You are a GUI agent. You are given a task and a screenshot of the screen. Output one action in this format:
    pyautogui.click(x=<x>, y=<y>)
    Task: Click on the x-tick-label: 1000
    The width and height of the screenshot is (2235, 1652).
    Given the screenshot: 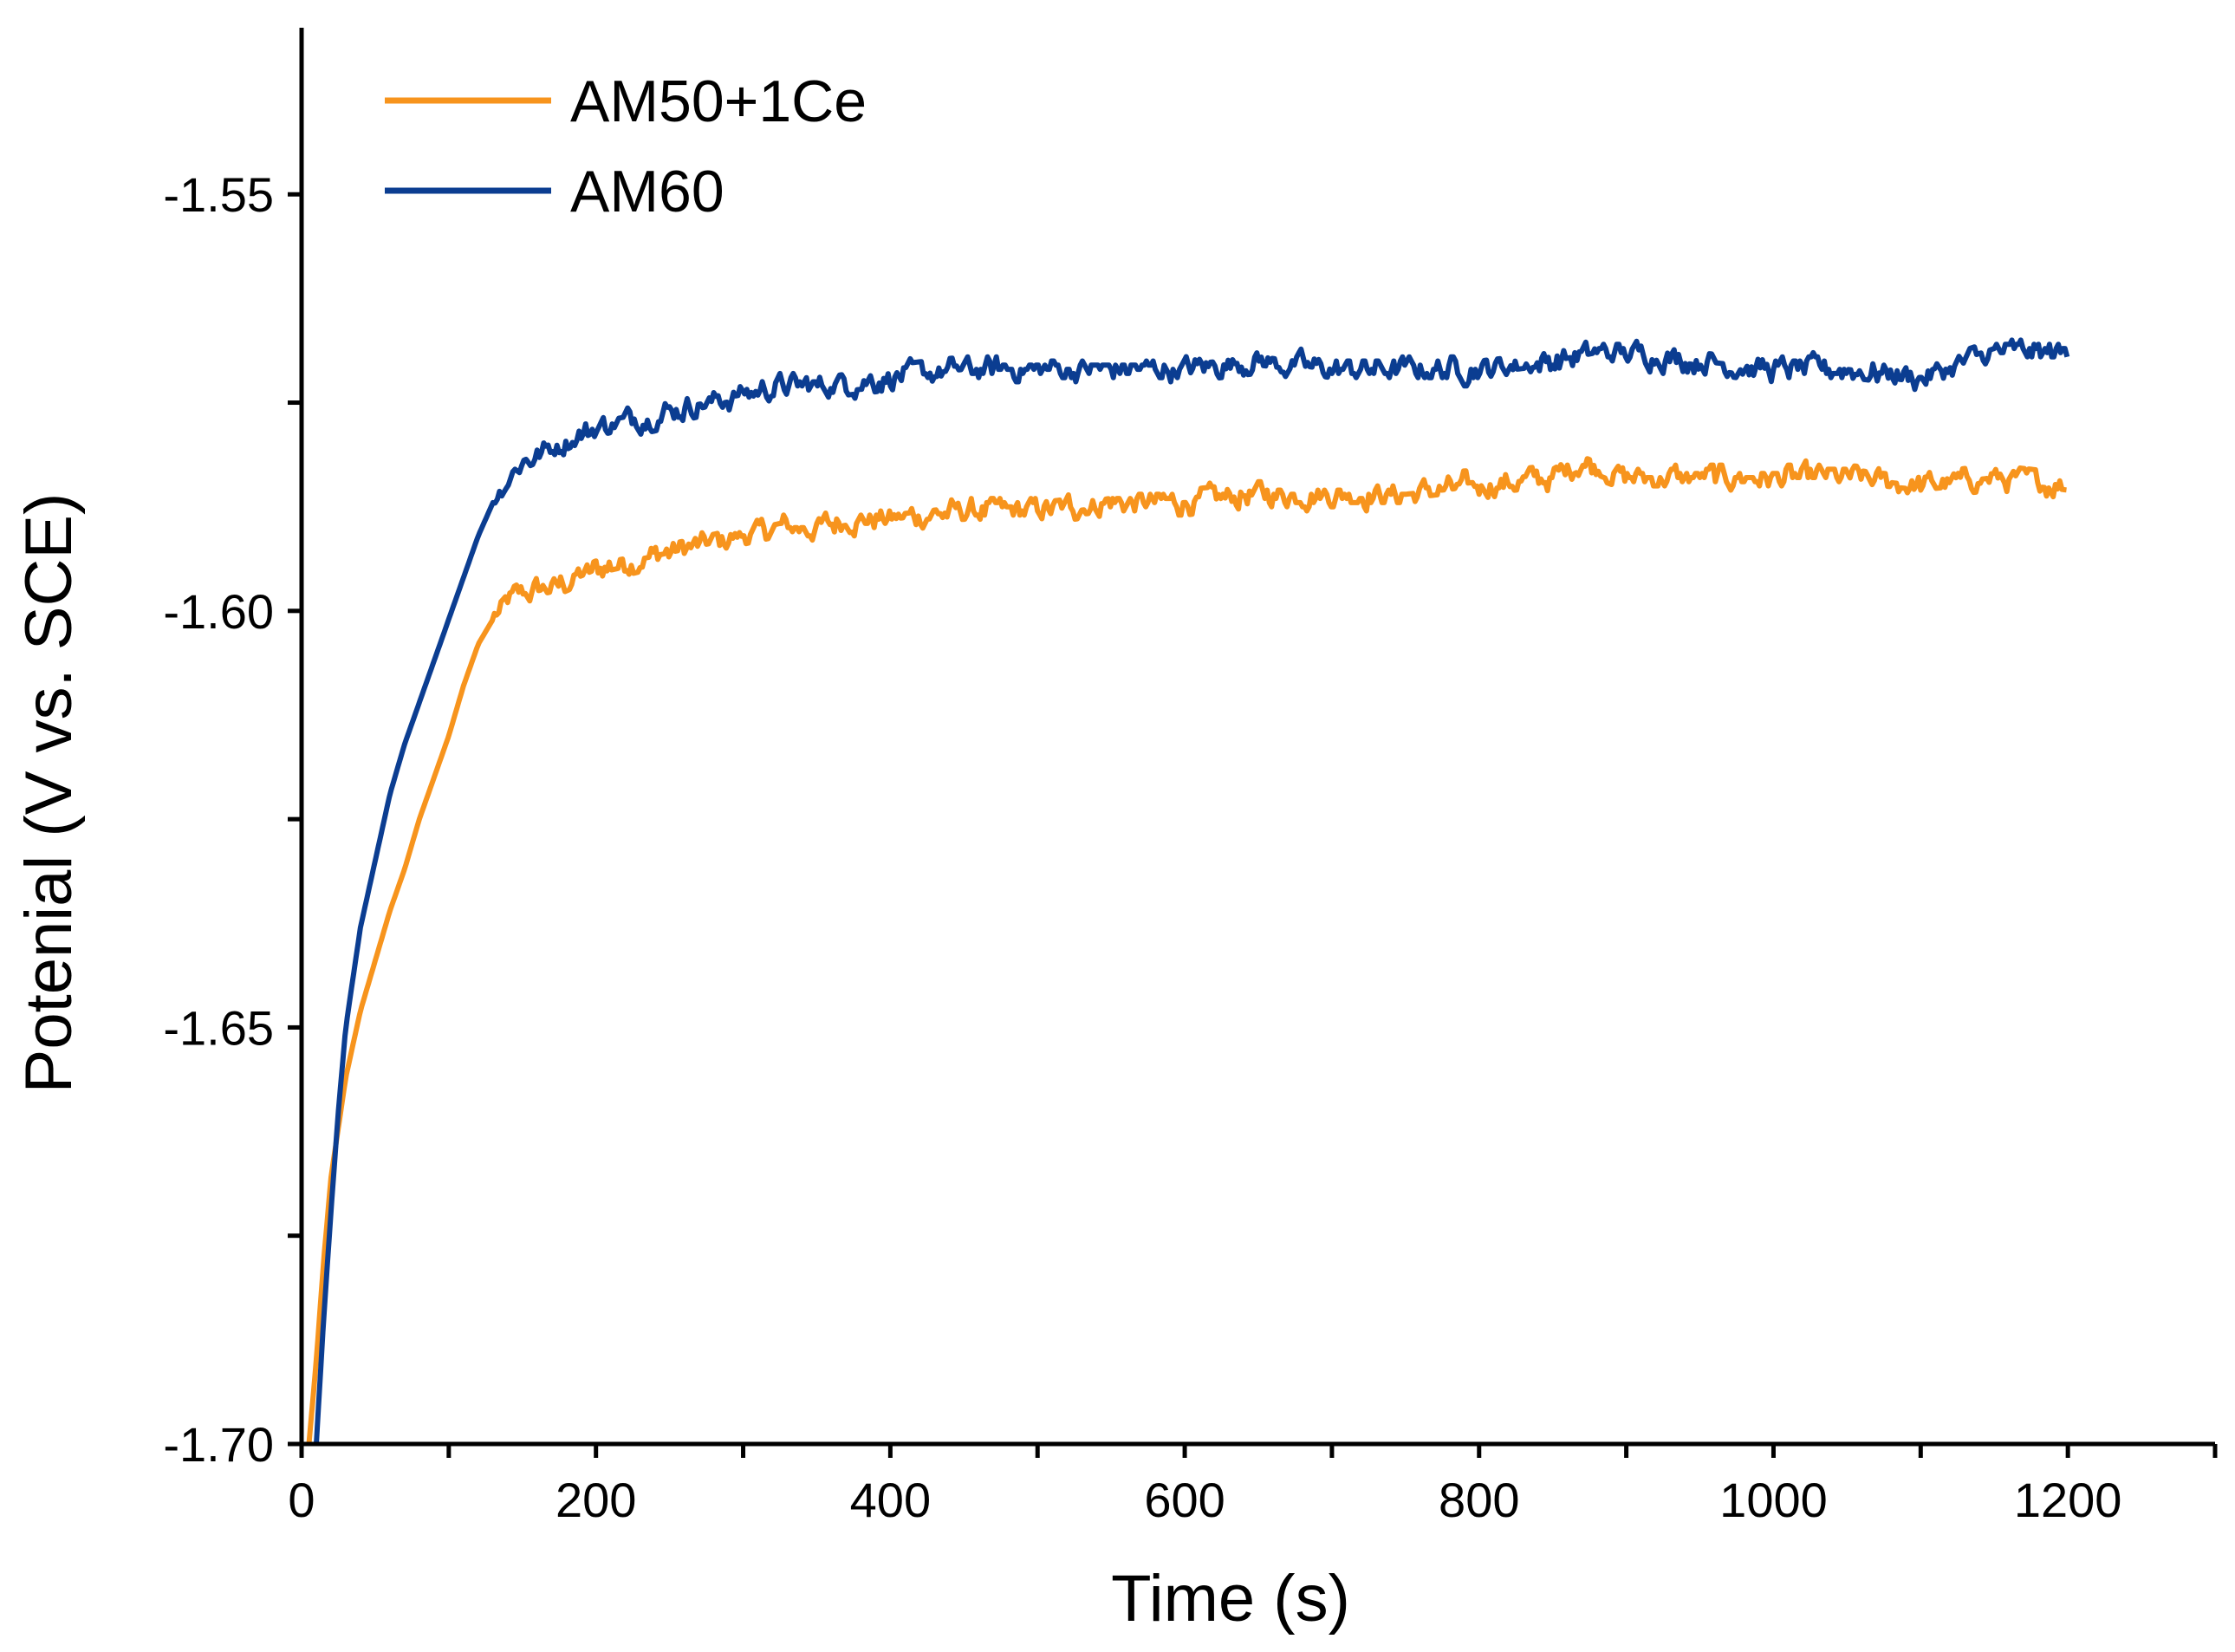 What is the action you would take?
    pyautogui.click(x=1773, y=1500)
    